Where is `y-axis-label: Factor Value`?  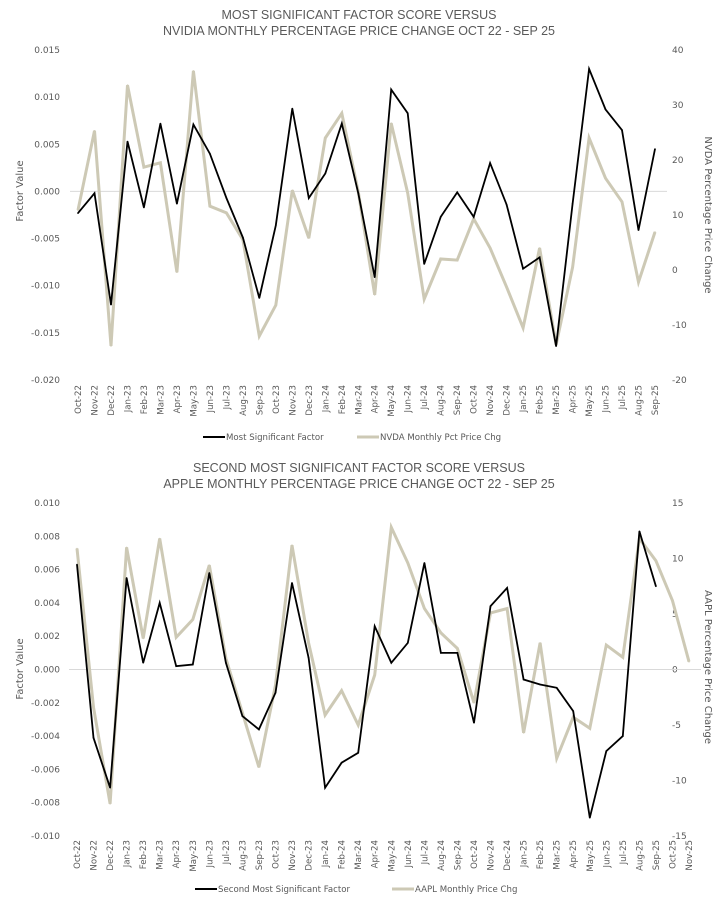
y-axis-label: Factor Value is located at coordinates (20, 190).